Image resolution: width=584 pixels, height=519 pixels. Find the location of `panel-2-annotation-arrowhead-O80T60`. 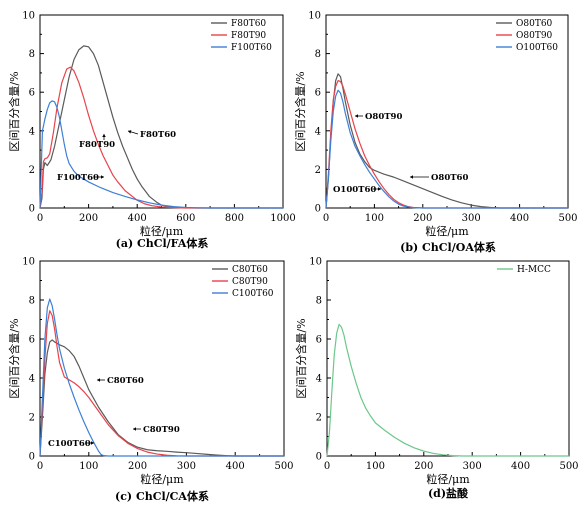

panel-2-annotation-arrowhead-O80T60 is located at coordinates (411, 177).